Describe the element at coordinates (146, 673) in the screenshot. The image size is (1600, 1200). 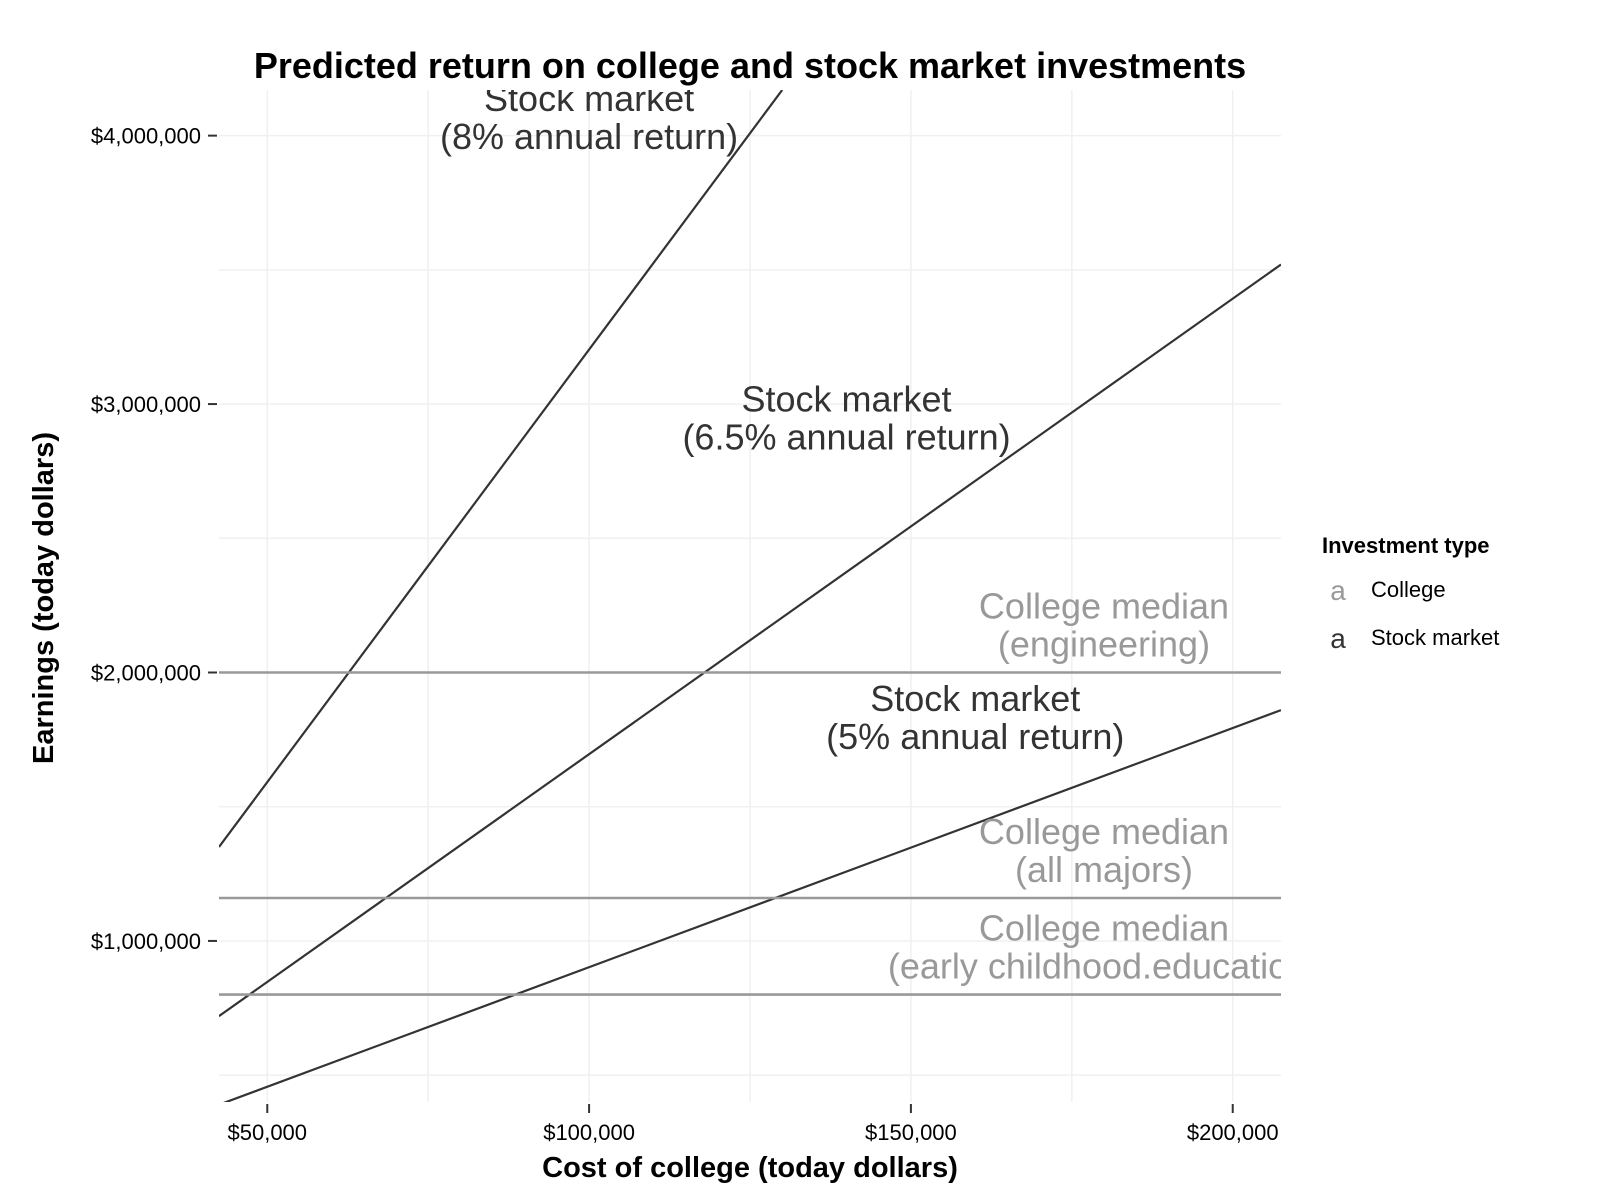
I see `y-tick-label: $2,000,000` at that location.